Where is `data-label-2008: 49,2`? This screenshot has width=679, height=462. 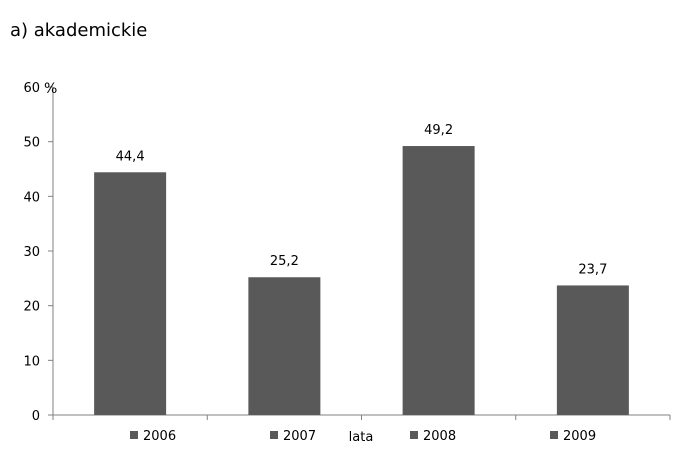 data-label-2008: 49,2 is located at coordinates (438, 130).